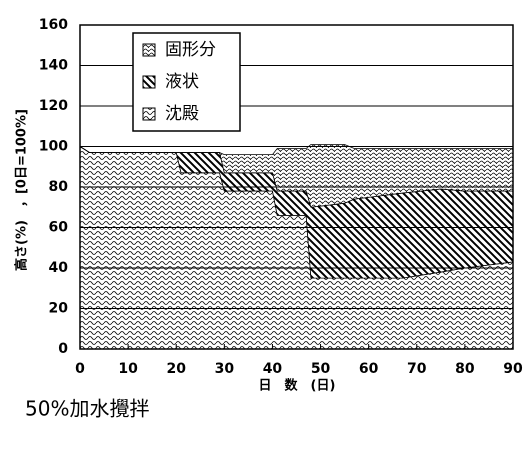 The image size is (531, 461). Describe the element at coordinates (513, 369) in the screenshot. I see `x-tick-label: 90` at that location.